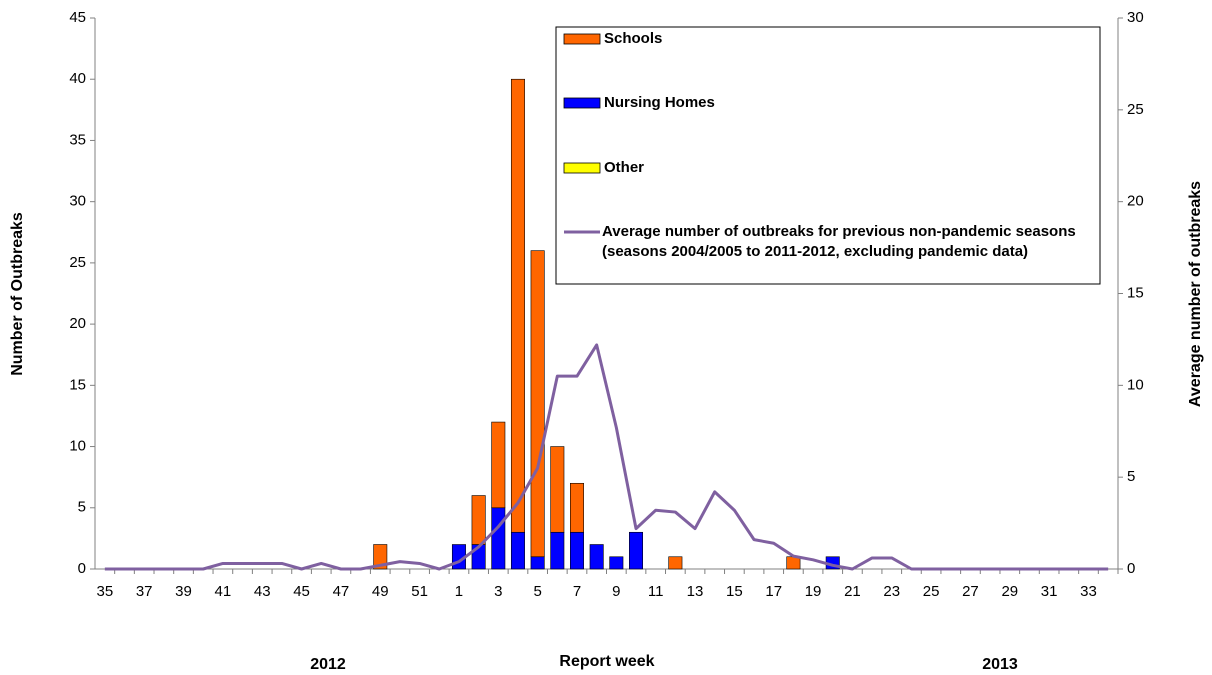 The height and width of the screenshot is (675, 1212). Describe the element at coordinates (77, 139) in the screenshot. I see `y-tick-label: 35` at that location.